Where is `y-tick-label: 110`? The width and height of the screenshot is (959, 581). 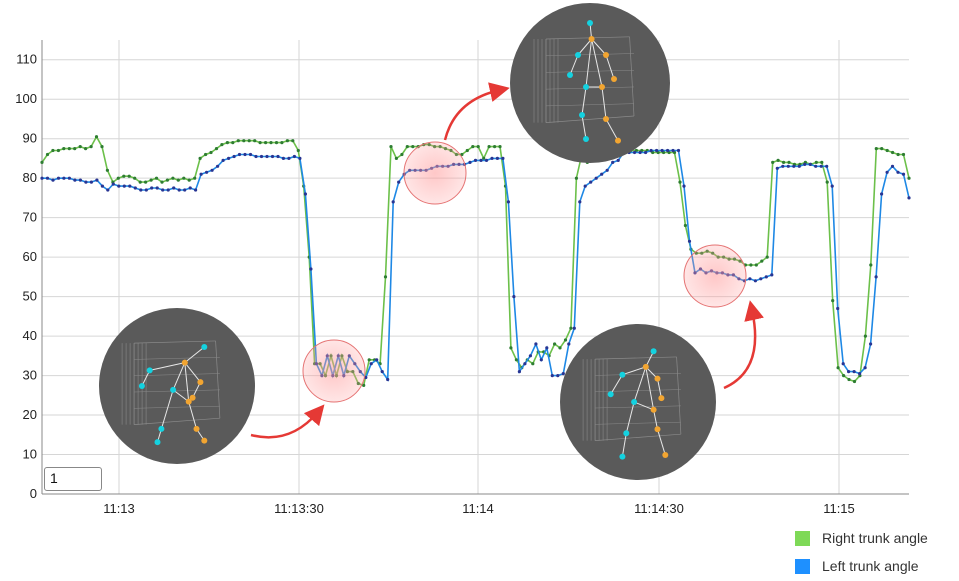 y-tick-label: 110 is located at coordinates (26, 59).